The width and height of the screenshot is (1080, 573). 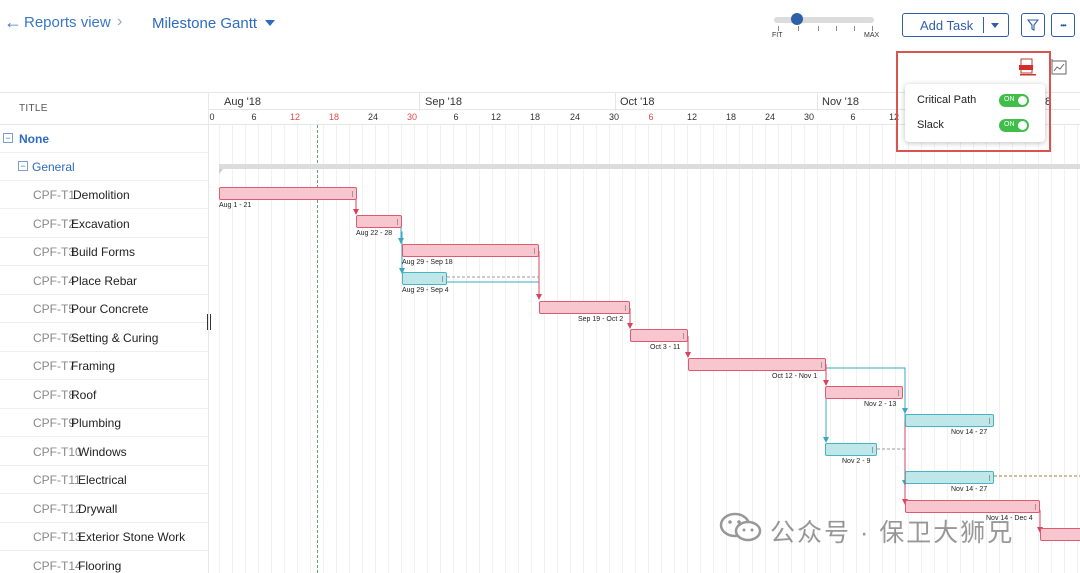 I want to click on task-row: CPF-T10 Windows, so click(x=104, y=452).